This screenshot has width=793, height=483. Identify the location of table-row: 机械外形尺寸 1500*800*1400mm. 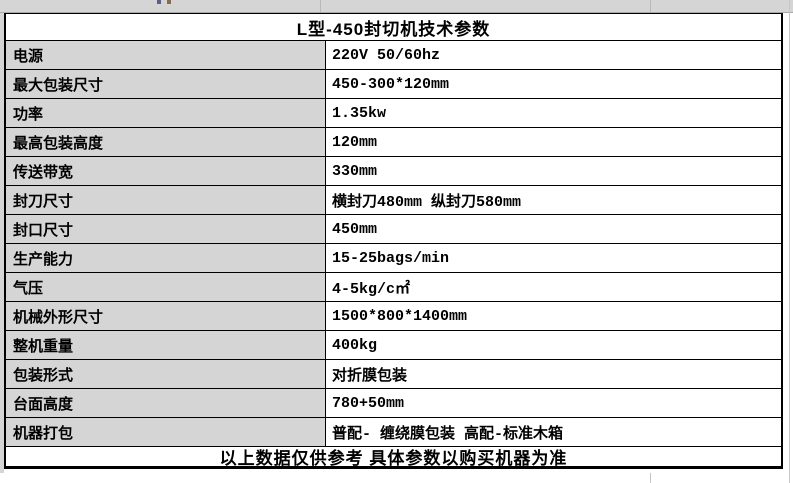
(393, 316).